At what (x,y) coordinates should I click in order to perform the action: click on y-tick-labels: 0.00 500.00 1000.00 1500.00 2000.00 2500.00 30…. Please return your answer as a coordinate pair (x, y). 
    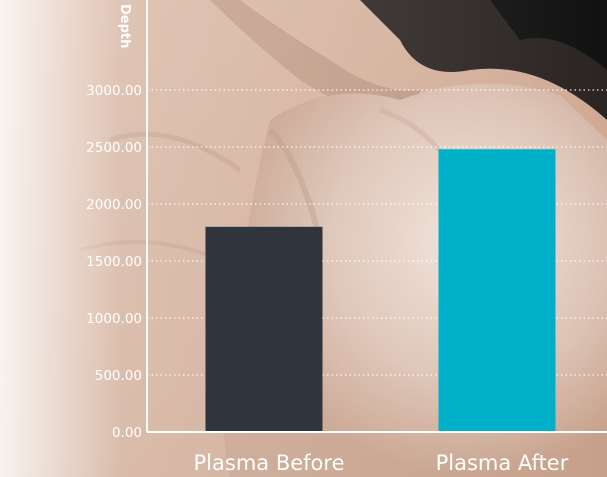
    Looking at the image, I should click on (114, 262).